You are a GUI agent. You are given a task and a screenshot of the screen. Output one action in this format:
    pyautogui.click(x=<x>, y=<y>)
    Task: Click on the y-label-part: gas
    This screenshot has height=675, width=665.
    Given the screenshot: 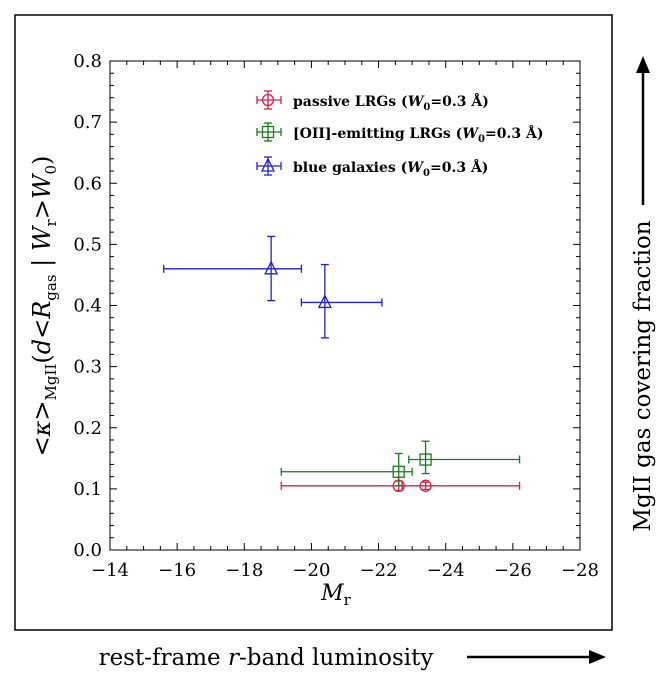 What is the action you would take?
    pyautogui.click(x=51, y=287)
    